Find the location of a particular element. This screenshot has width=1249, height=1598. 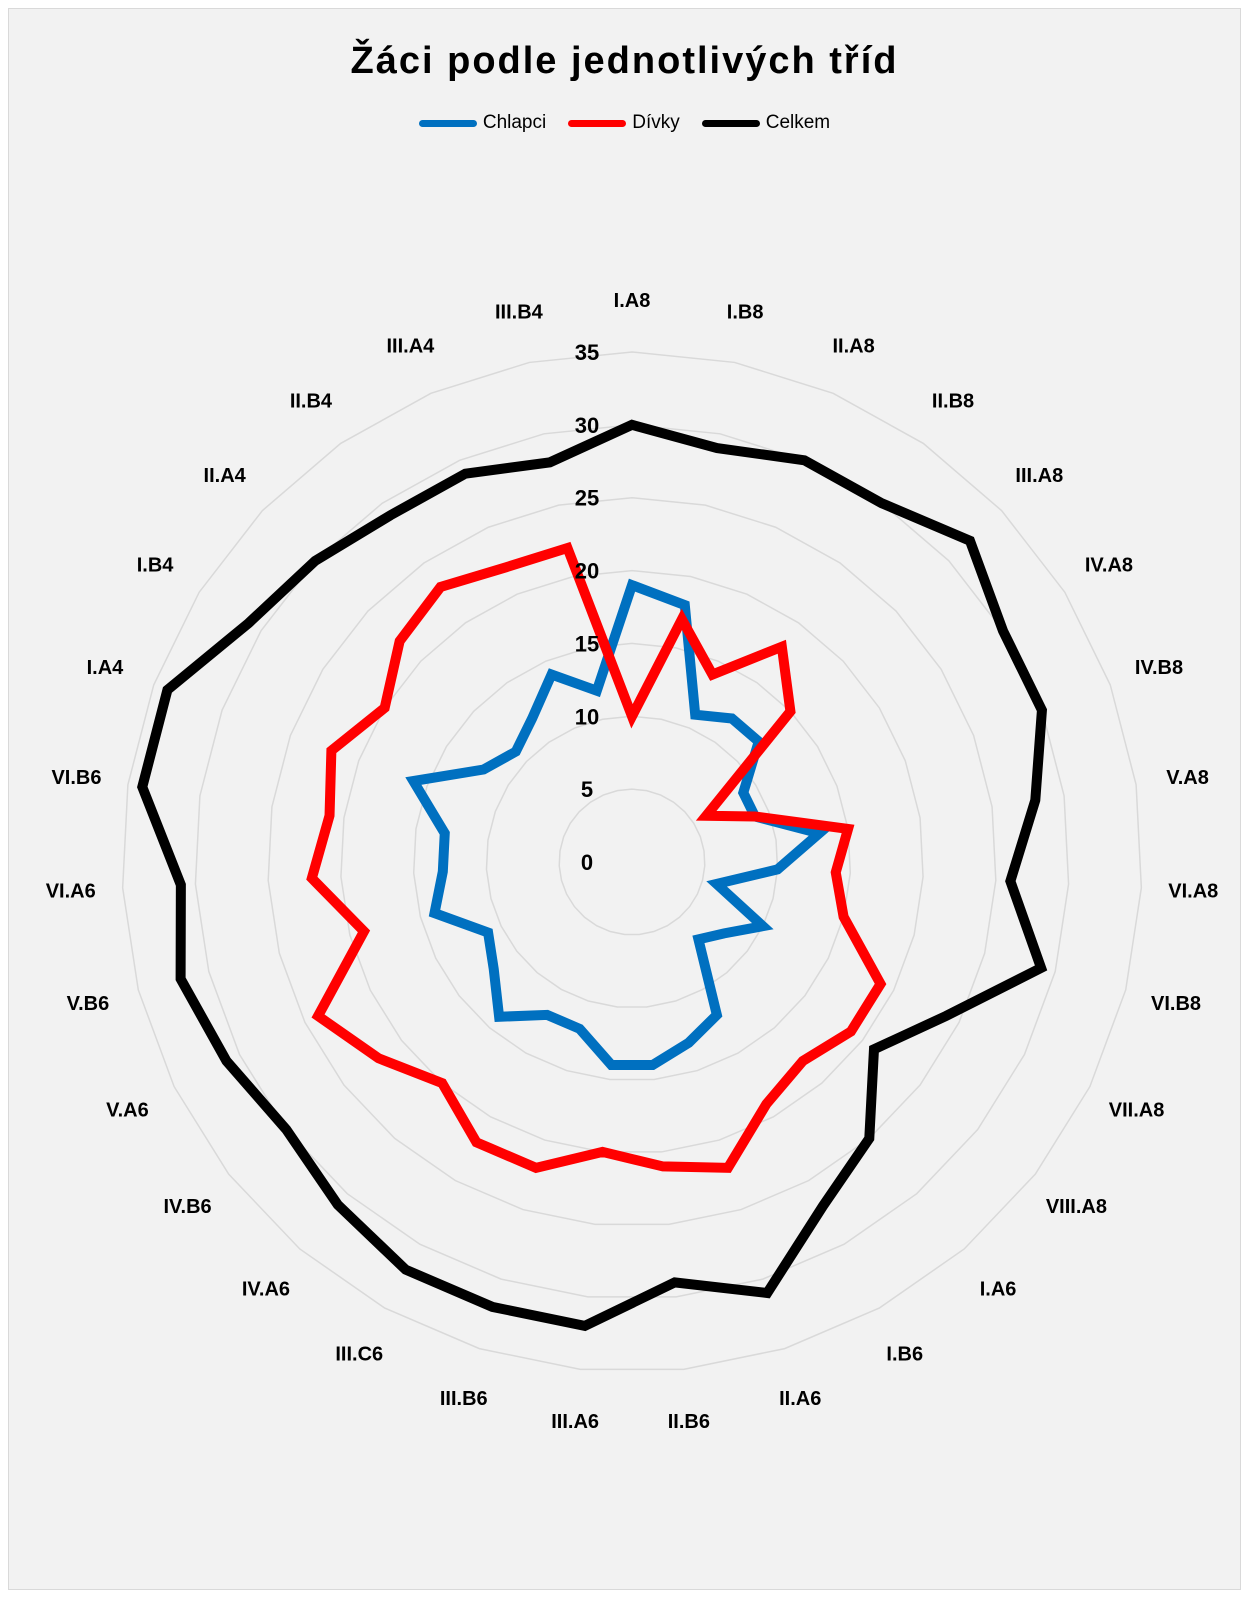

category-label: III.A6 is located at coordinates (575, 1422).